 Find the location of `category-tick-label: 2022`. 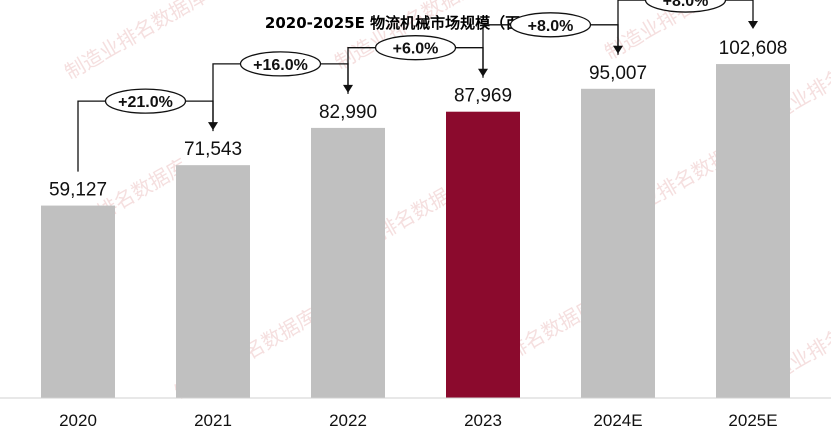

category-tick-label: 2022 is located at coordinates (348, 420).